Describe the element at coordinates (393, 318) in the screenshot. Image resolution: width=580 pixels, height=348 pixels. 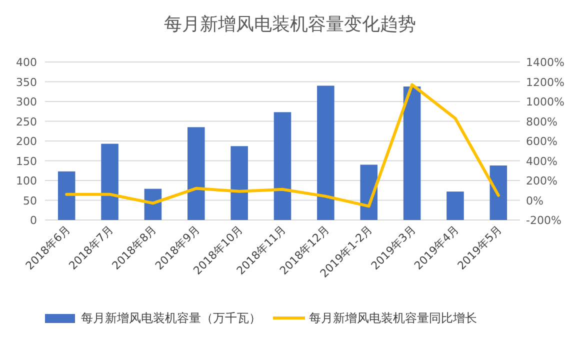
I see `legend-label: 每月新增风电装机容量同比增长` at that location.